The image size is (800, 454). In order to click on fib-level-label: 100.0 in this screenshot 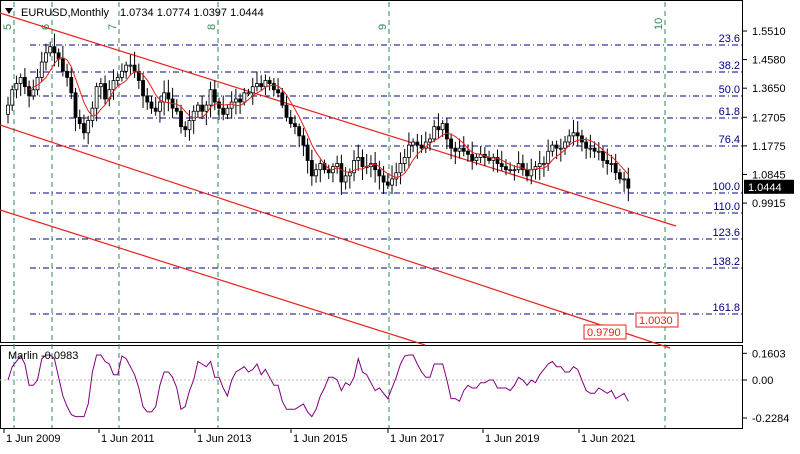, I will do `click(726, 187)`.